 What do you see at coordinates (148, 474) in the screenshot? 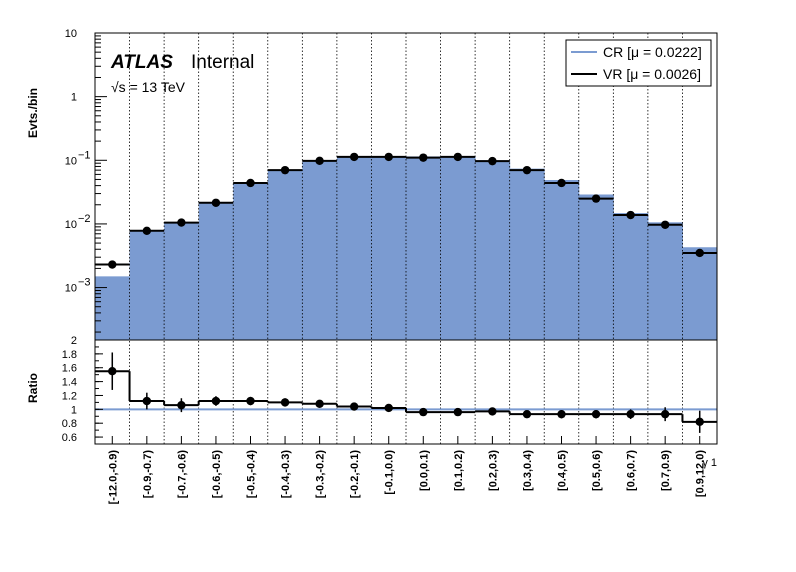
I see `x-tick-label: [-0.9,-0.7)` at bounding box center [148, 474].